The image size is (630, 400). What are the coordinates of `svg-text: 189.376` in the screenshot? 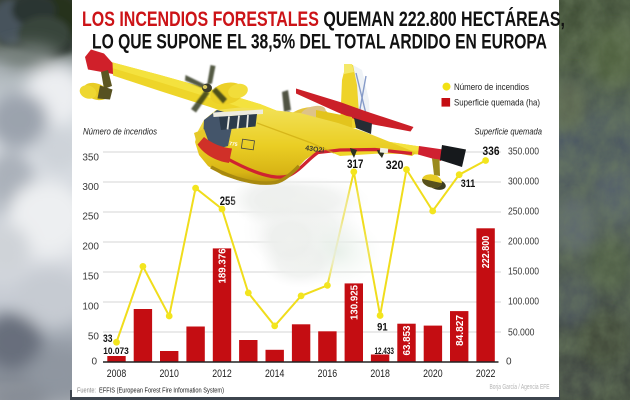 It's located at (223, 265).